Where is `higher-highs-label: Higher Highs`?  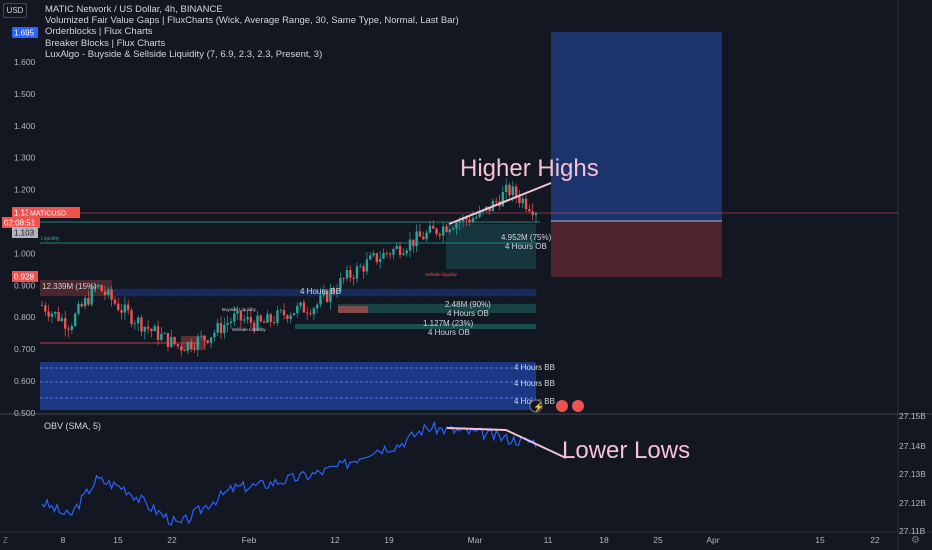 higher-highs-label: Higher Highs is located at coordinates (529, 168).